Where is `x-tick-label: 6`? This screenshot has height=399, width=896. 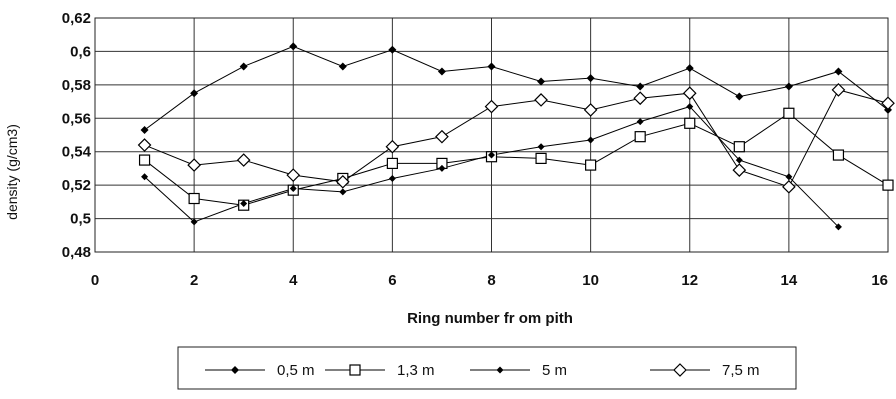
x-tick-label: 6 is located at coordinates (392, 280).